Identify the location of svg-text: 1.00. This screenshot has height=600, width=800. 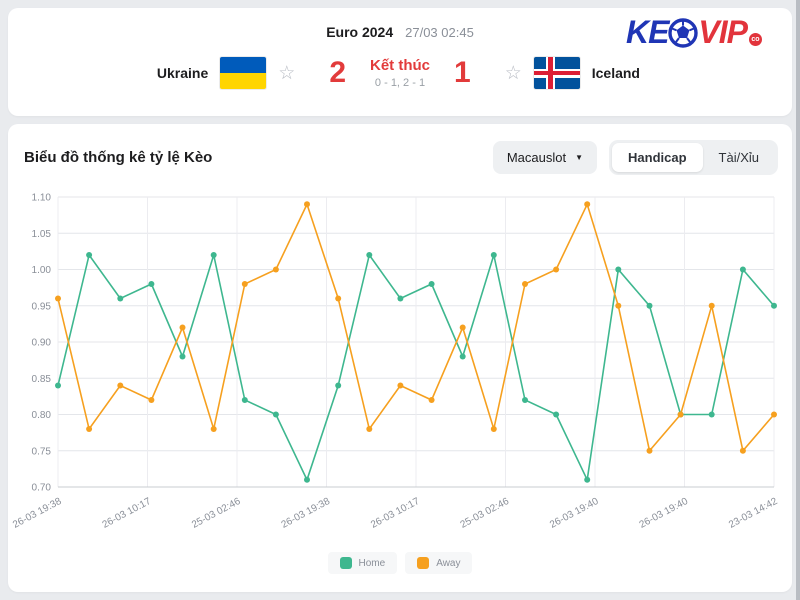
(42, 270).